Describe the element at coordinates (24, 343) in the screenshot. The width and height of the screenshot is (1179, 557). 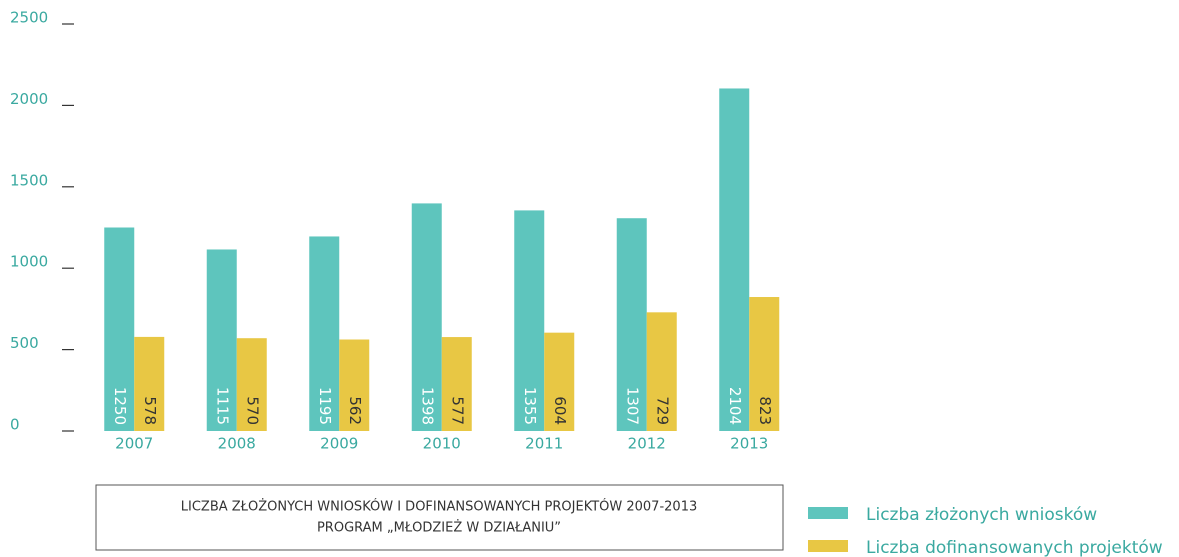
I see `y-tick-label: 500` at that location.